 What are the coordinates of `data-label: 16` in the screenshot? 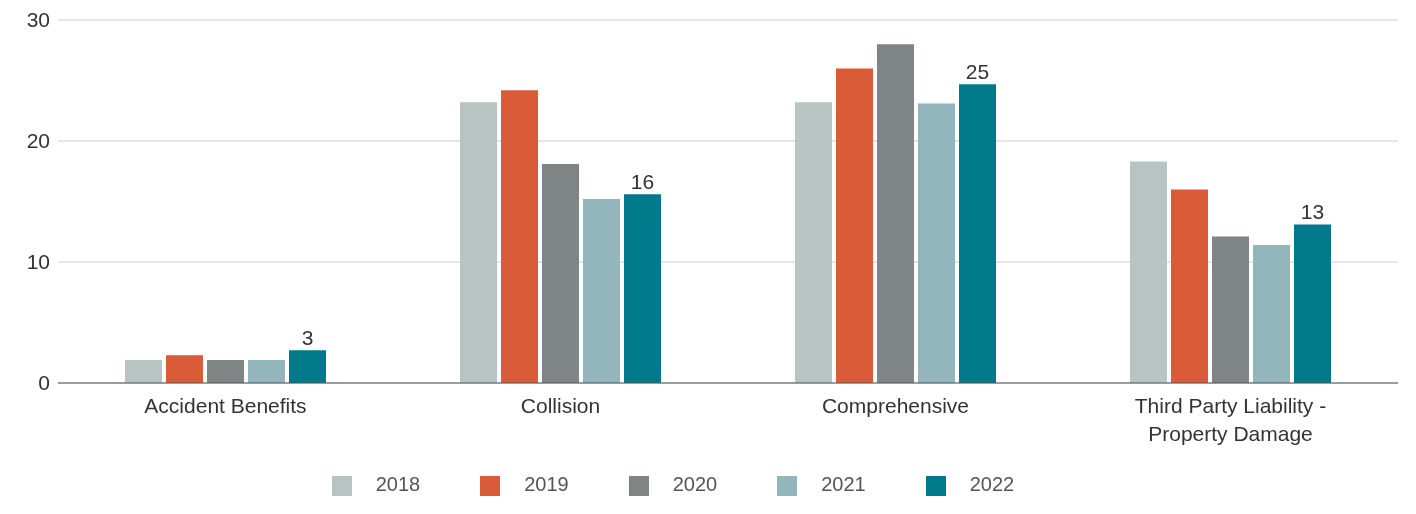 It's located at (642, 182).